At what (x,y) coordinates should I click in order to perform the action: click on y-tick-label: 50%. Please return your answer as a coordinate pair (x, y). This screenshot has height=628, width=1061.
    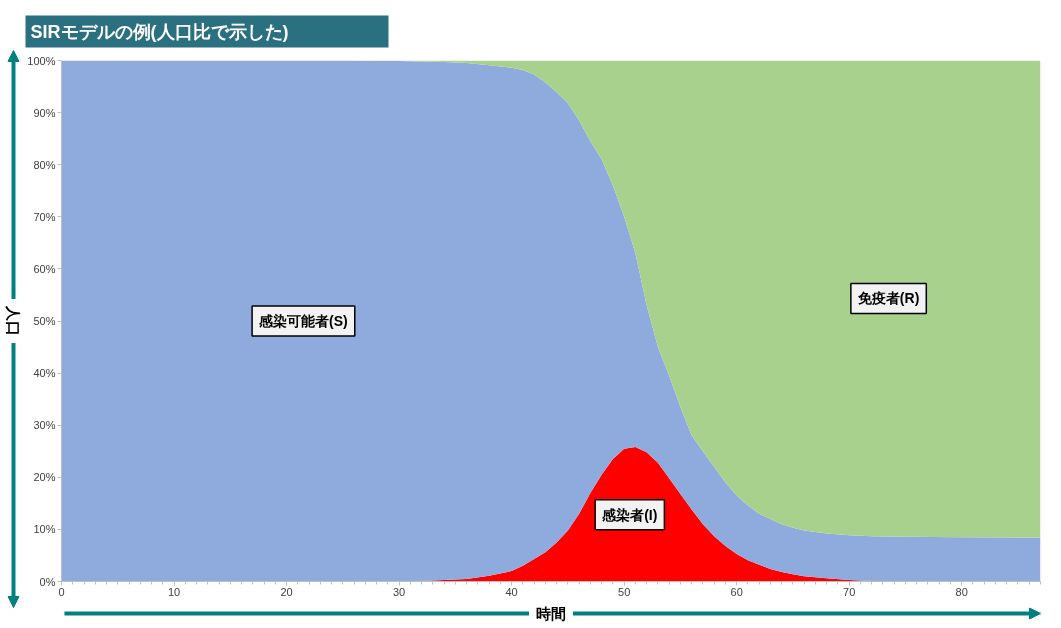
    Looking at the image, I should click on (44, 321).